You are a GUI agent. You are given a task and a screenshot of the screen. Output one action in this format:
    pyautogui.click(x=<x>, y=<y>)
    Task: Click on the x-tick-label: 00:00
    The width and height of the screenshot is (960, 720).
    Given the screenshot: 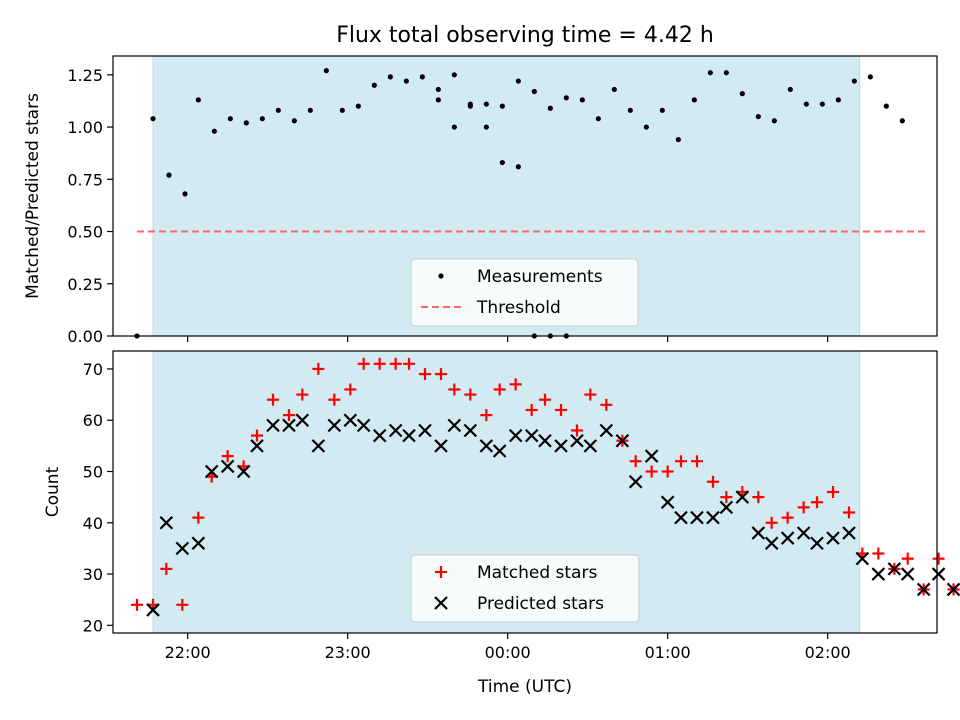 What is the action you would take?
    pyautogui.click(x=508, y=652)
    